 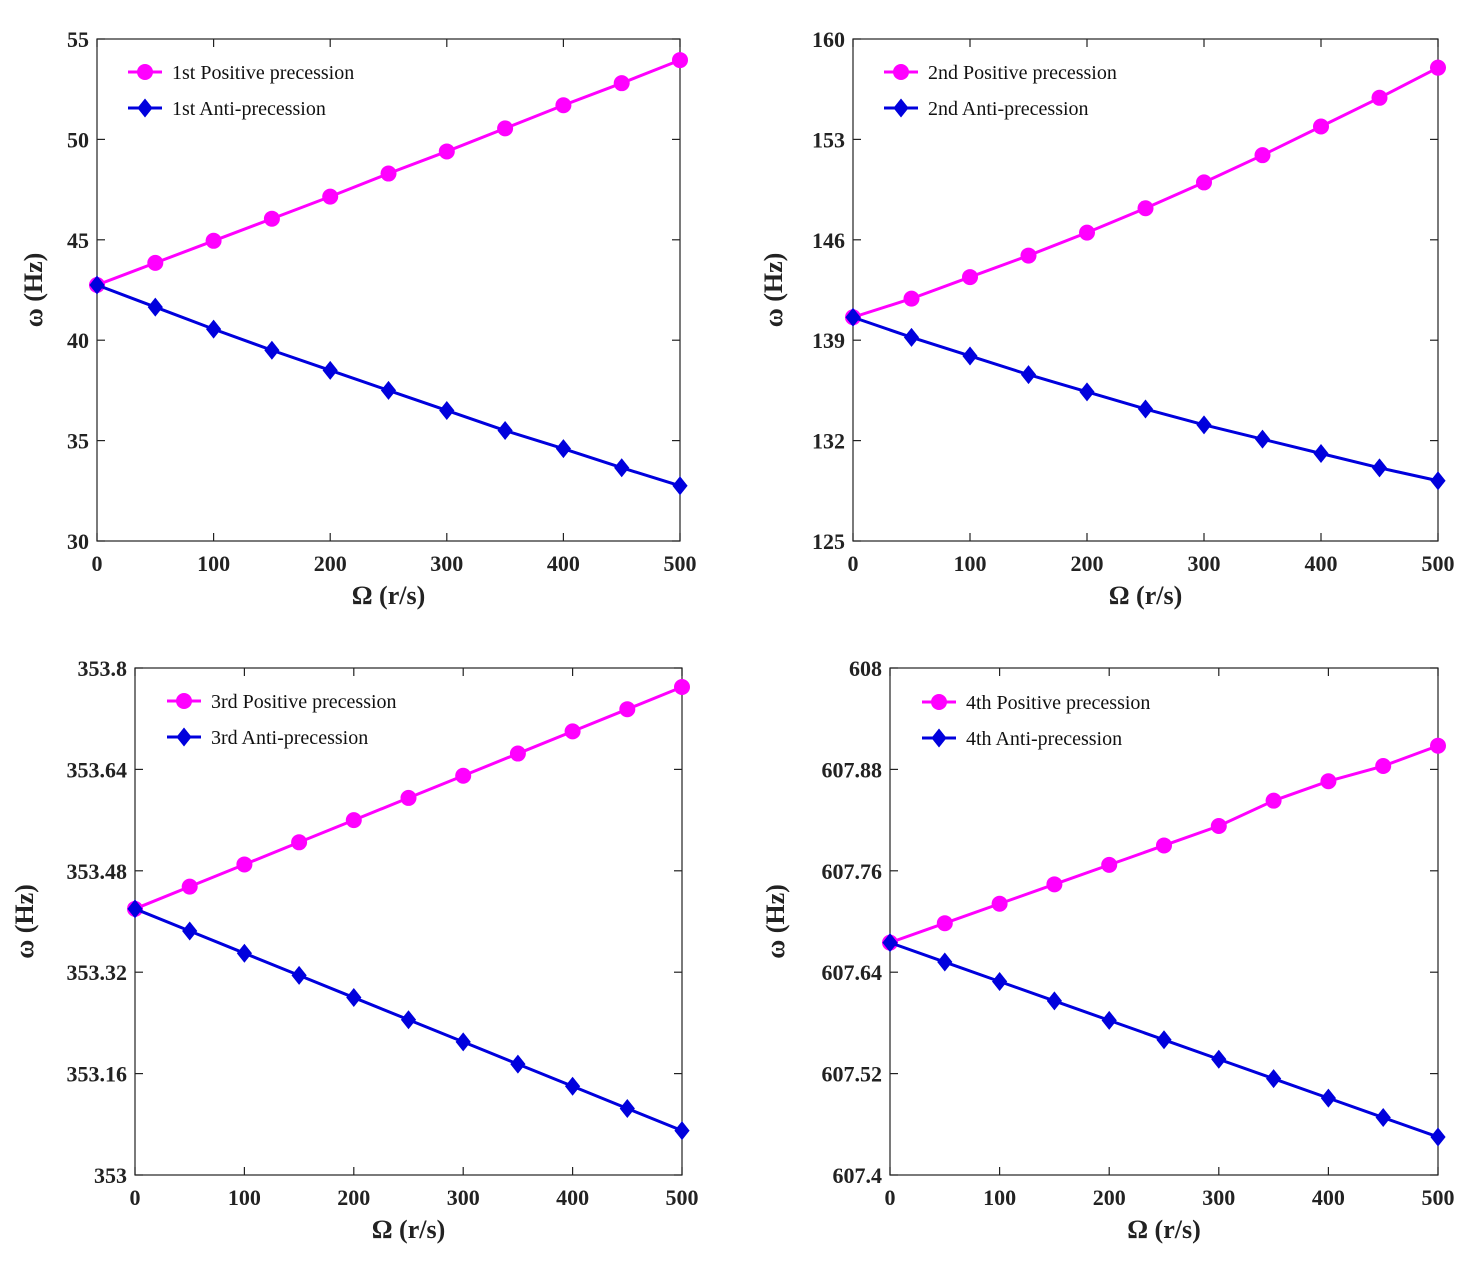 What do you see at coordinates (858, 1175) in the screenshot?
I see `y-tick-label: 607.4` at bounding box center [858, 1175].